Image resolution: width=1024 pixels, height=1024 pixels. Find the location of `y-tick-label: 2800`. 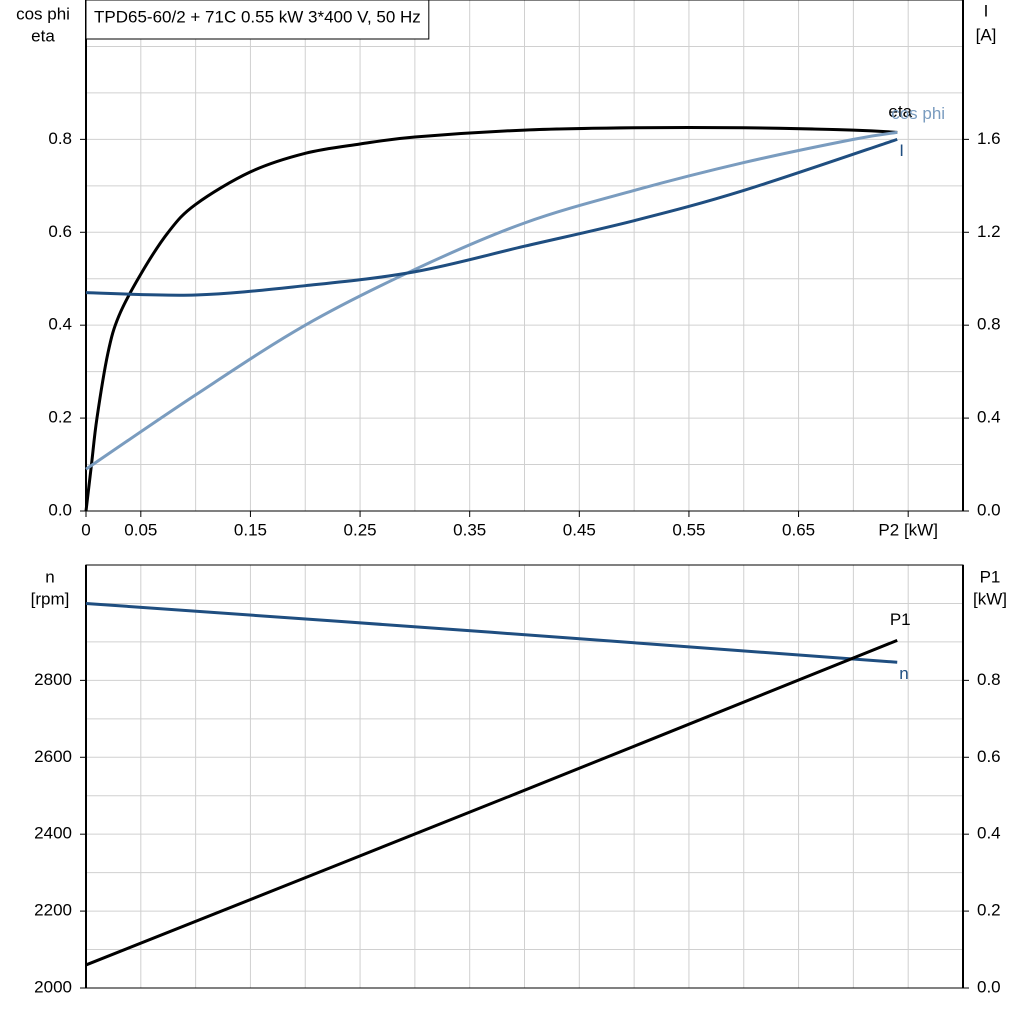

y-tick-label: 2800 is located at coordinates (53, 679).